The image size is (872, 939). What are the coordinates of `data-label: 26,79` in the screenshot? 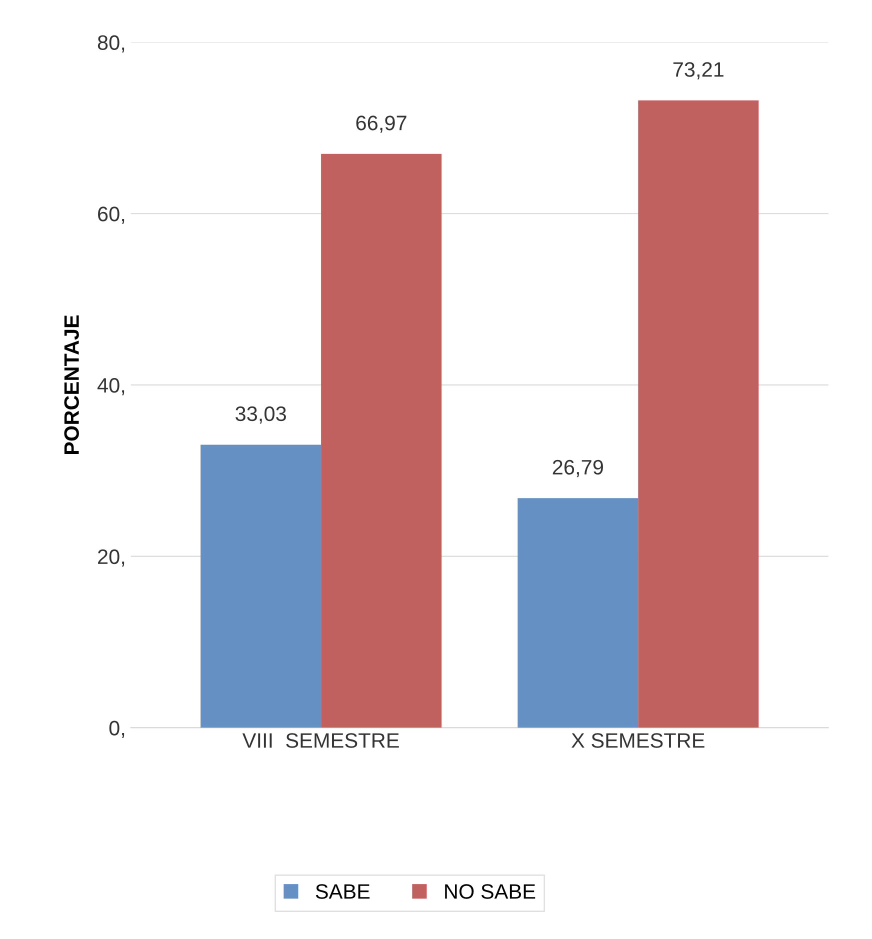 It's located at (577, 469).